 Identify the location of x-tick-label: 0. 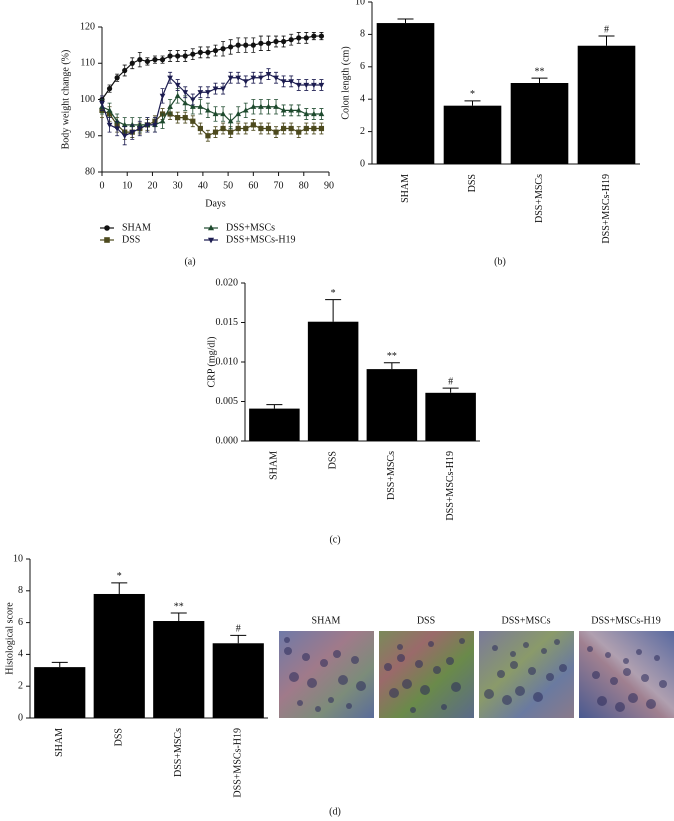
(102, 185).